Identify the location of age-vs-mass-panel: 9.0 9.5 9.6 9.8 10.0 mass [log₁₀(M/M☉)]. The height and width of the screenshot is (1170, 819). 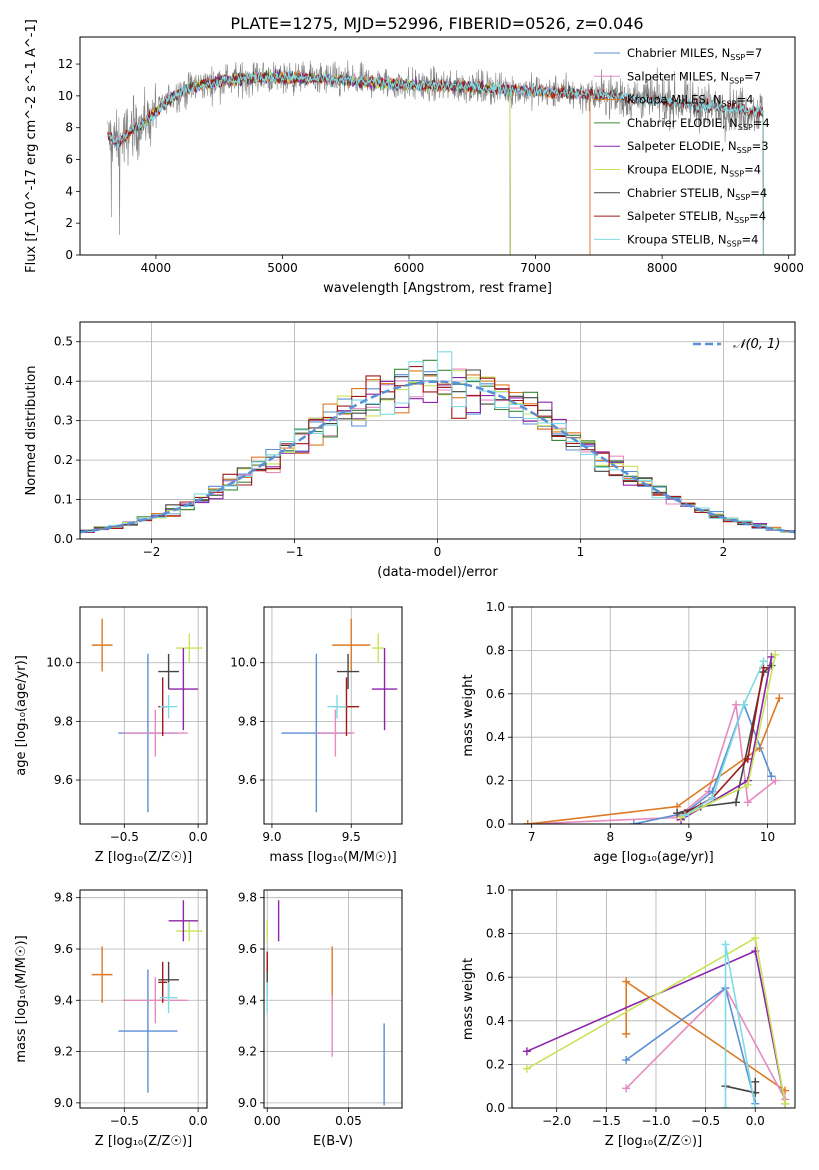
(316, 735).